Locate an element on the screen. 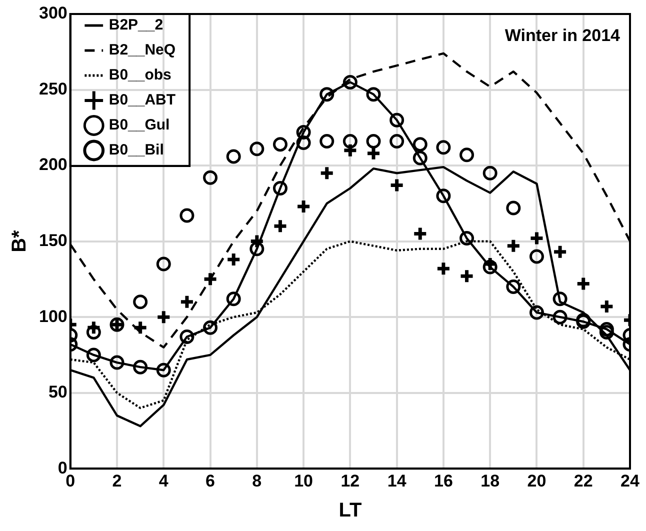 The width and height of the screenshot is (646, 531). legend-label: B0__Gul is located at coordinates (139, 125).